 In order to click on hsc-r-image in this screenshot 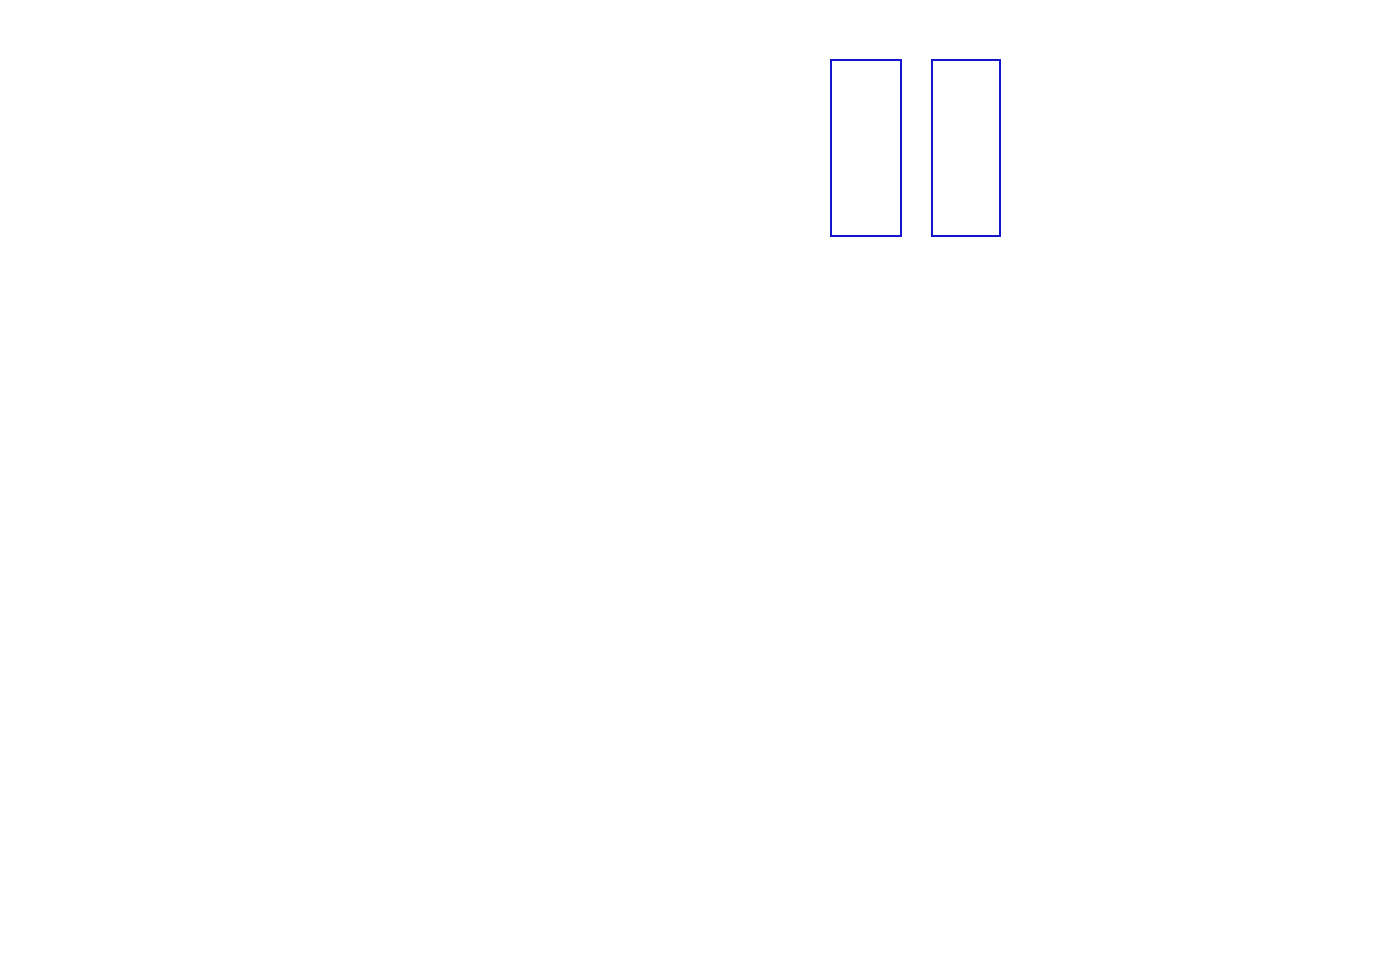, I will do `click(697, 607)`.